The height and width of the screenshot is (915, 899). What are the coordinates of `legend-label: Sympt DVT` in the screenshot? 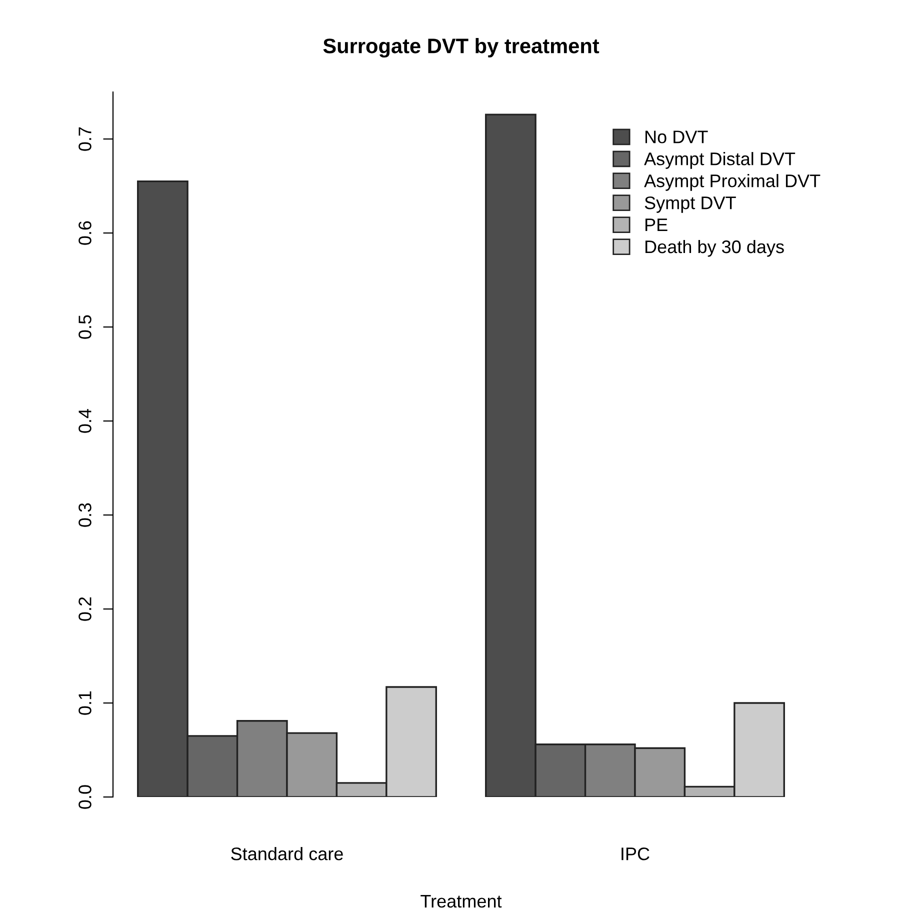 It's located at (690, 204).